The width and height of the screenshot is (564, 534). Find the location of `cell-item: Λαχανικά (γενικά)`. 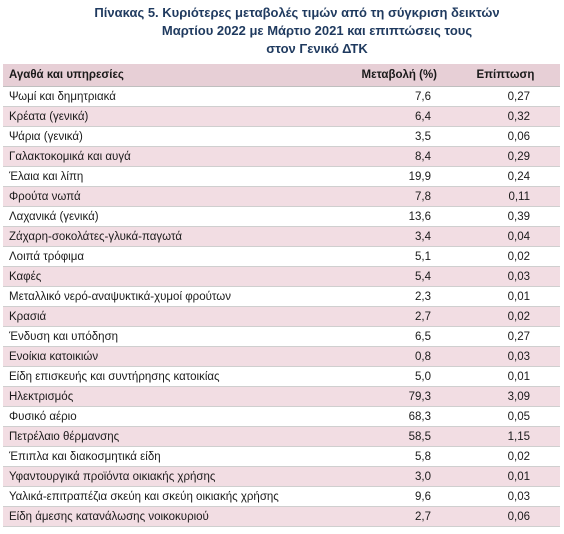

cell-item: Λαχανικά (γενικά) is located at coordinates (159, 216).